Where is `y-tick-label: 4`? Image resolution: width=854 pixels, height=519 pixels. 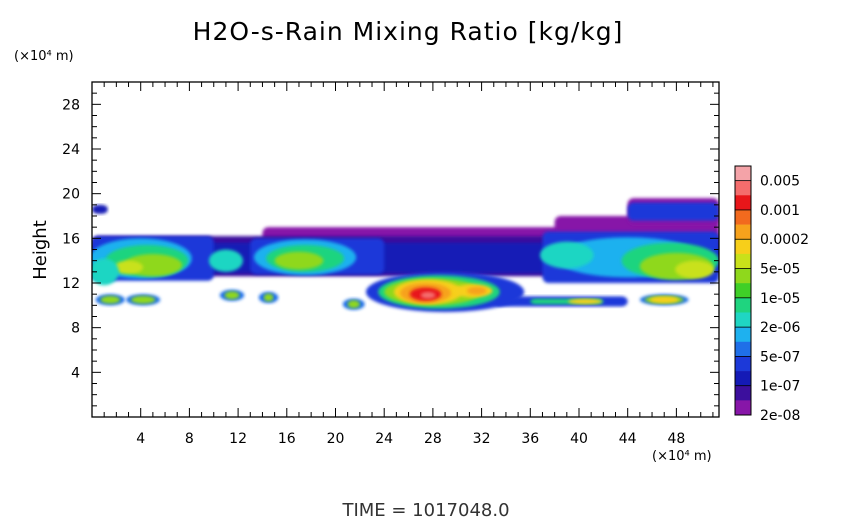
y-tick-label: 4 is located at coordinates (75, 373).